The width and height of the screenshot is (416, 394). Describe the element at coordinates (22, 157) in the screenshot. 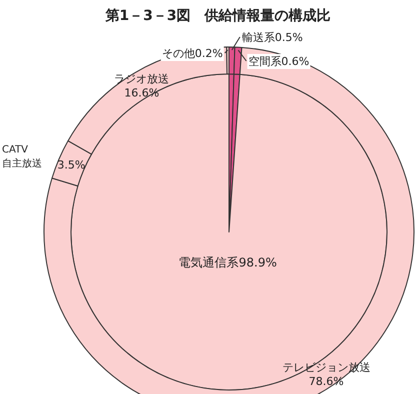

I see `slice-label: CATV 自主放送` at that location.